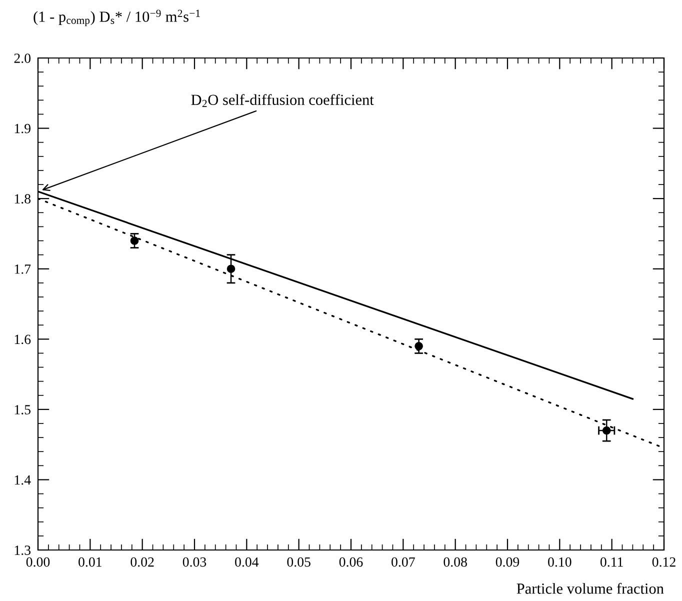 The width and height of the screenshot is (682, 601). What do you see at coordinates (22, 409) in the screenshot?
I see `y-tick-label: 1.5` at bounding box center [22, 409].